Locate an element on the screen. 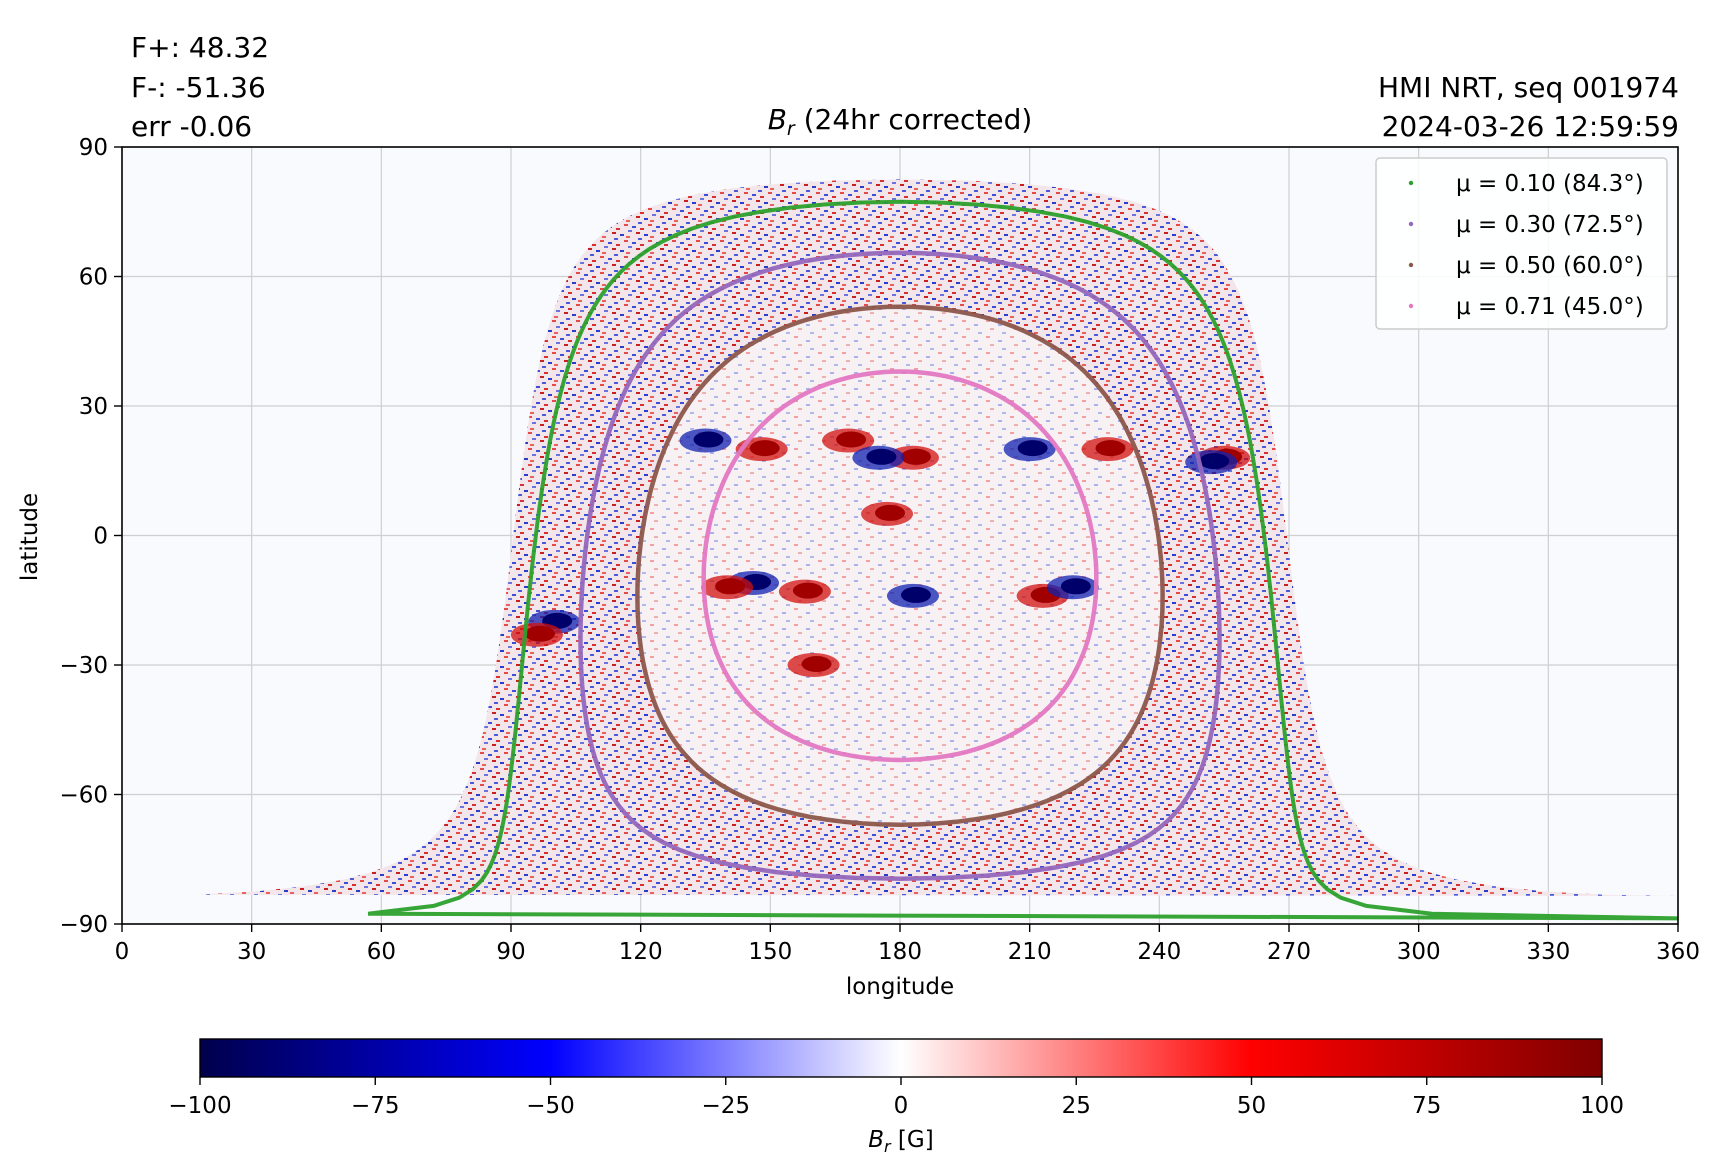  x-tick-label: 0 is located at coordinates (122, 952).